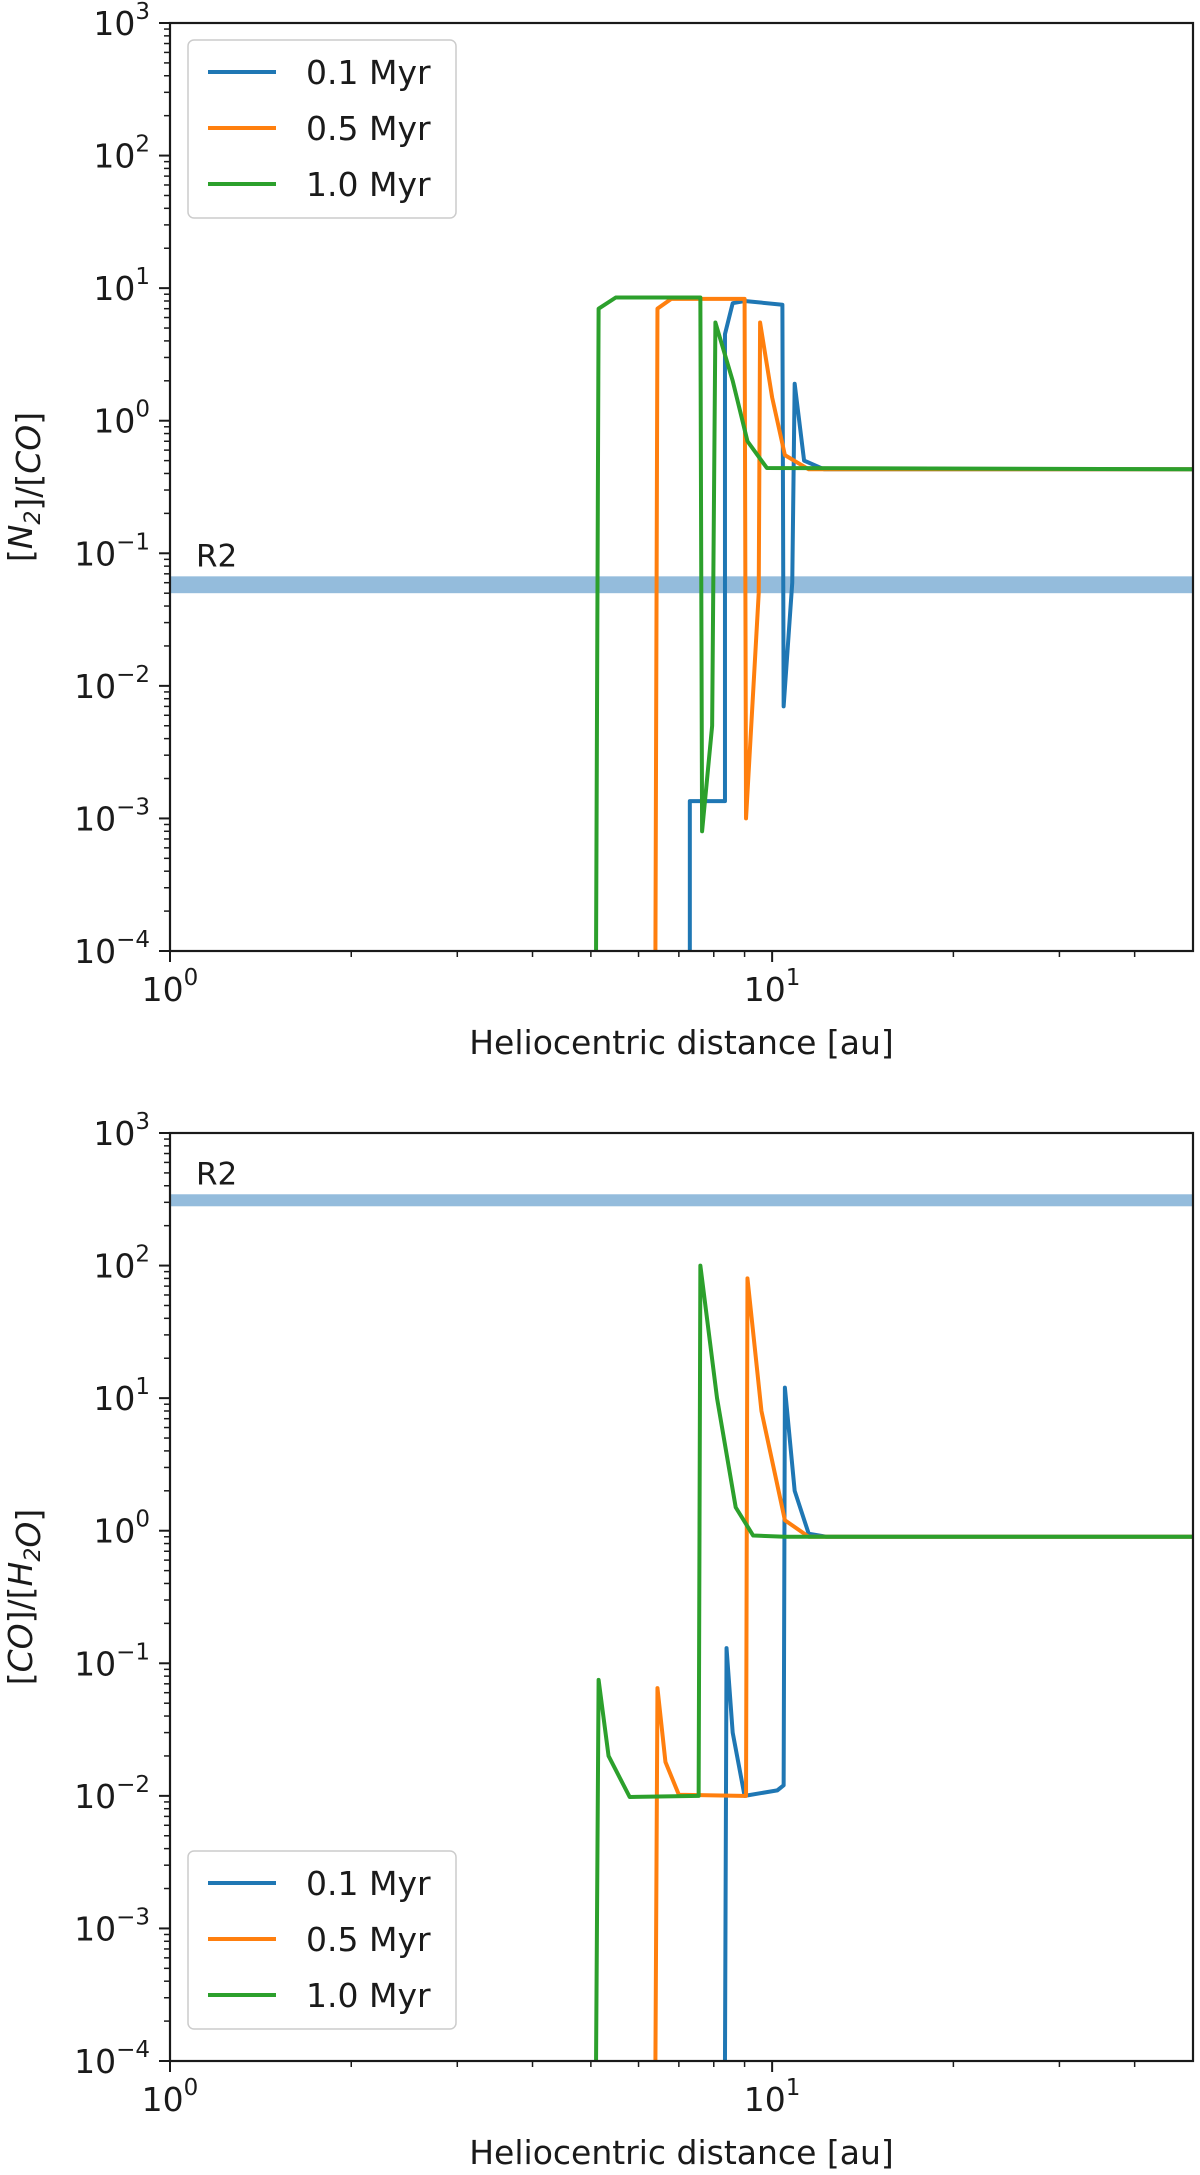 This screenshot has width=1200, height=2175. Describe the element at coordinates (24, 487) in the screenshot. I see `y-axis-label: [N2]/[CO]` at that location.